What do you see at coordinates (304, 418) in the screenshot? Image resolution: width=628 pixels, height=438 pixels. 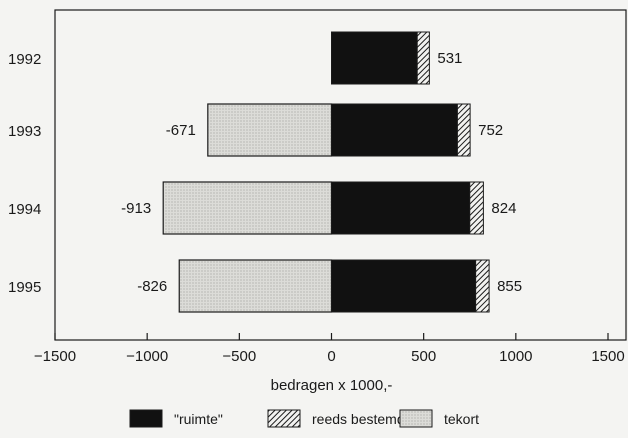 I see `legend: "ruimte" reeds bestemd tekort` at bounding box center [304, 418].